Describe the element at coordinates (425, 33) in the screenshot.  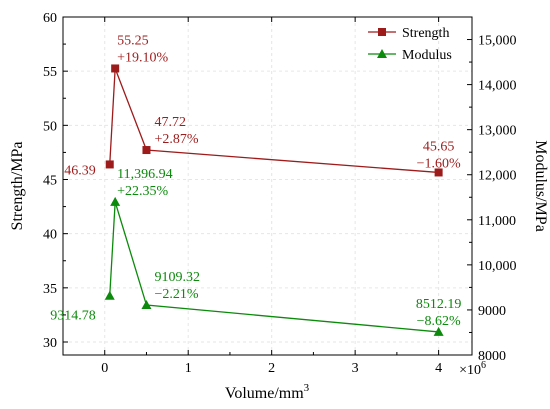
I see `legend-label-strength: Strength` at that location.